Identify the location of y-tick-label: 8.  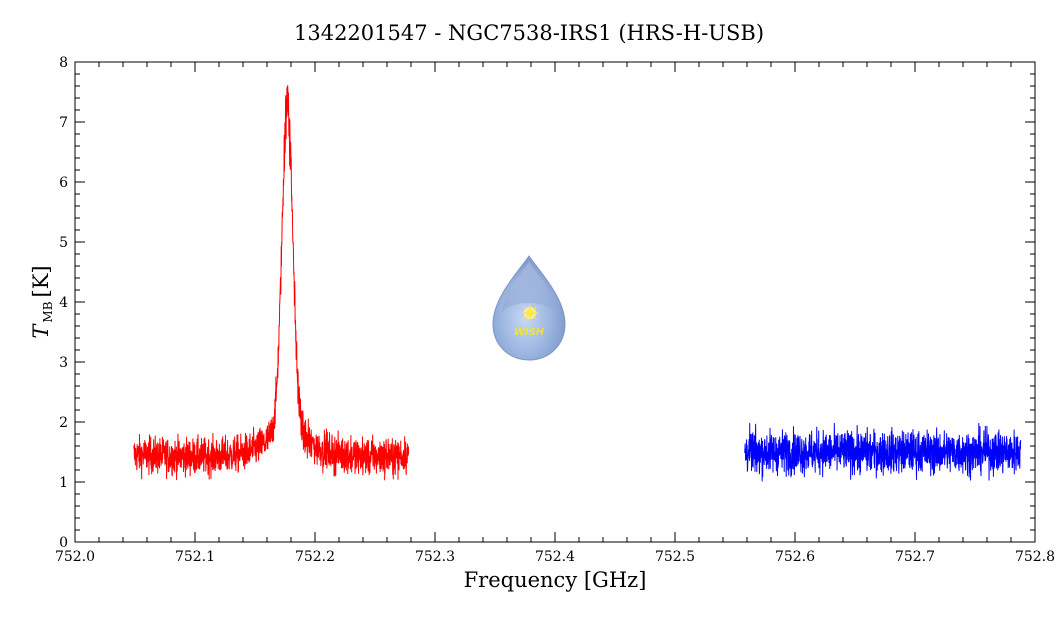
(63, 63).